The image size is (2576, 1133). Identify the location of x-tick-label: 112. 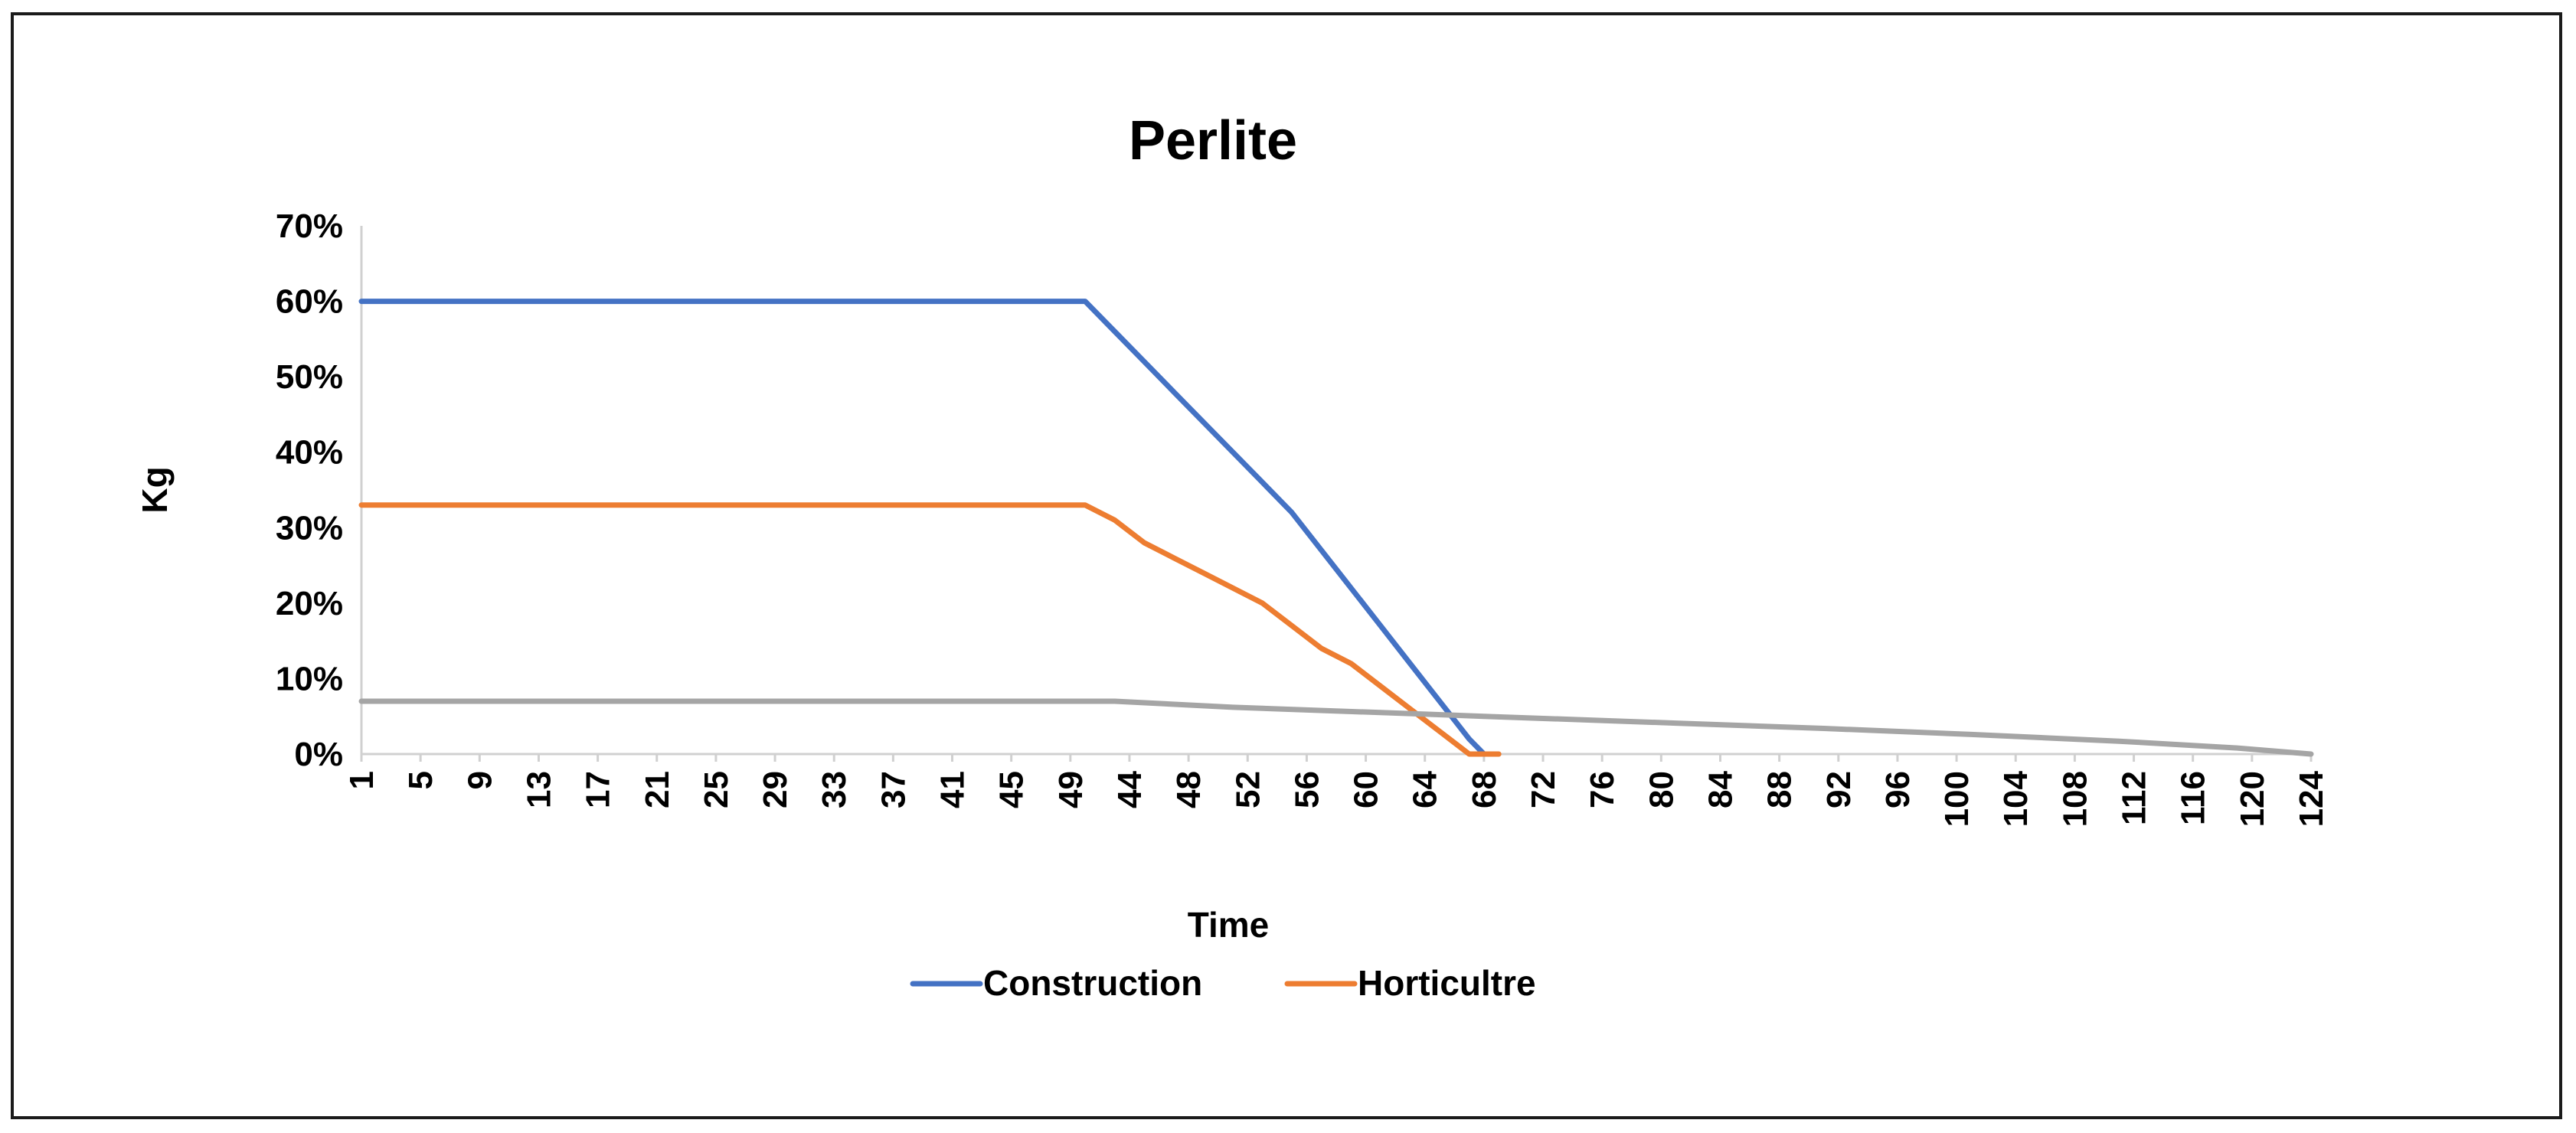
(2134, 798).